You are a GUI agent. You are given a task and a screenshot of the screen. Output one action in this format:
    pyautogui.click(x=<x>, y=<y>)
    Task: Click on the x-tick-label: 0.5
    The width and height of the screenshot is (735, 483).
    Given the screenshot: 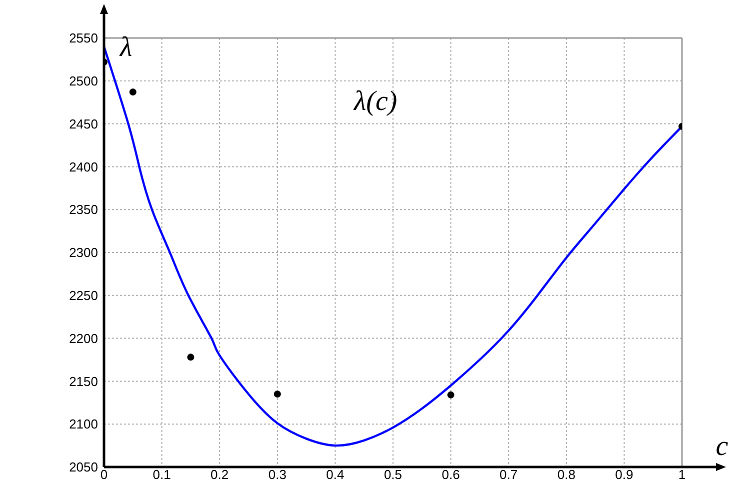 What is the action you would take?
    pyautogui.click(x=393, y=474)
    